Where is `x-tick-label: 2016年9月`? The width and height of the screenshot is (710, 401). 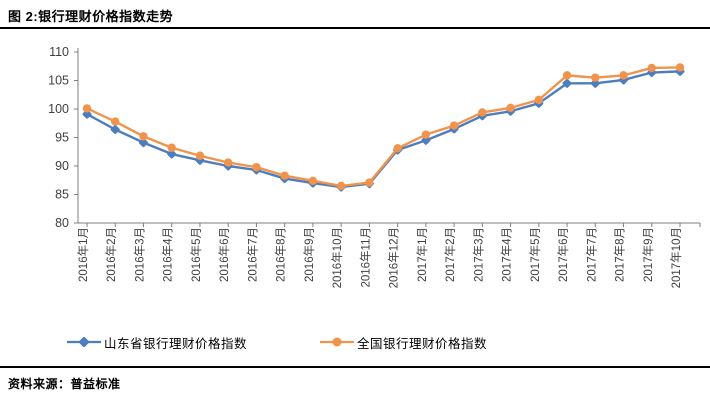
x-tick-label: 2016年9月 is located at coordinates (309, 254).